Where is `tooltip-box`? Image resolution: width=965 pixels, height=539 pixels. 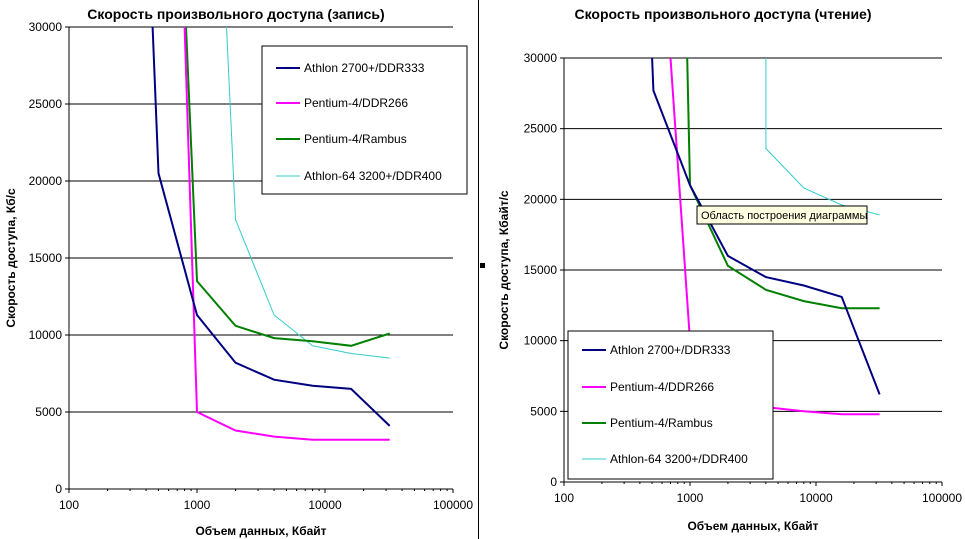
tooltip-box is located at coordinates (782, 215).